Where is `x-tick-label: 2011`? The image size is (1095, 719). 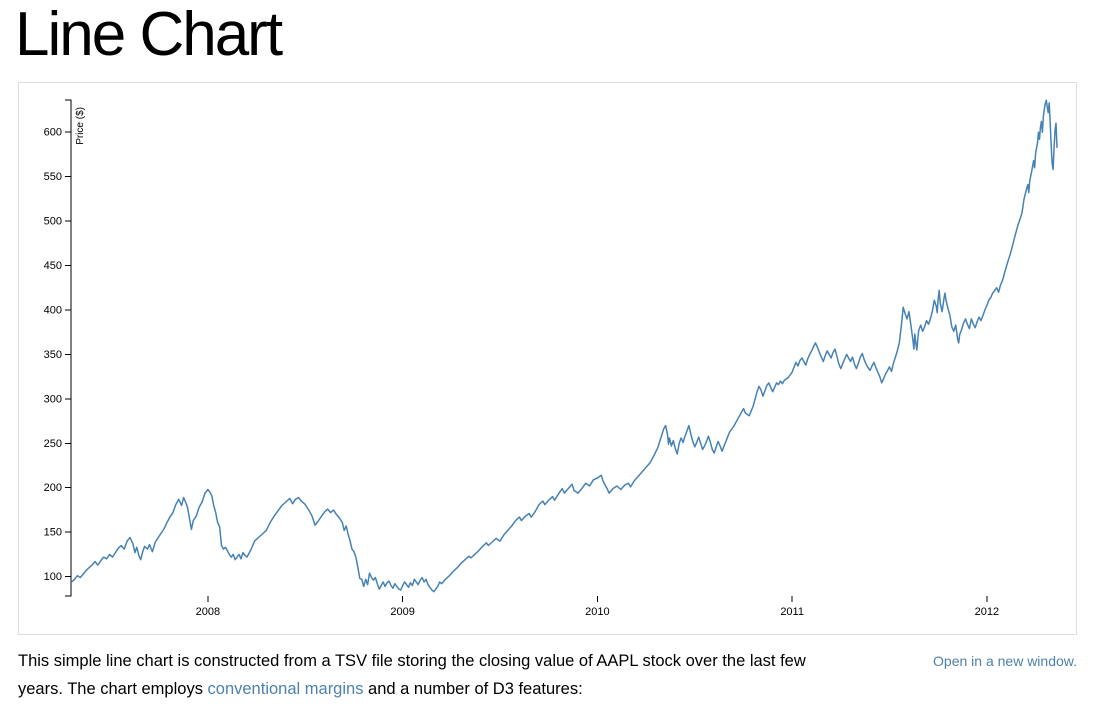
x-tick-label: 2011 is located at coordinates (792, 612).